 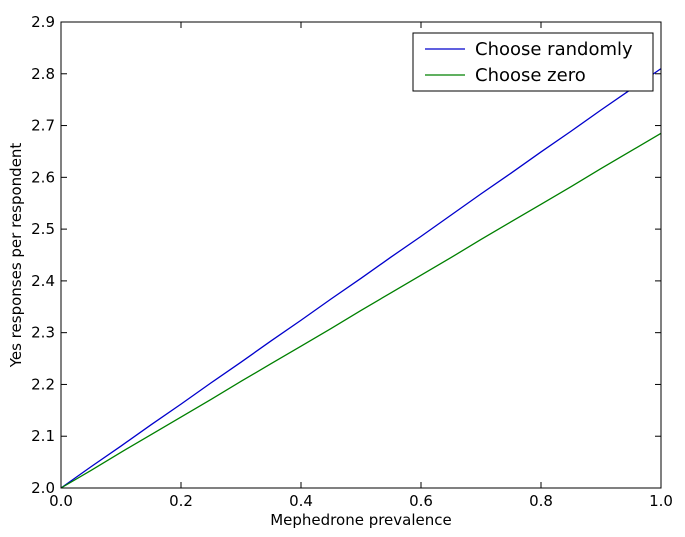 What do you see at coordinates (43, 74) in the screenshot?
I see `y-tick-label: 2.8` at bounding box center [43, 74].